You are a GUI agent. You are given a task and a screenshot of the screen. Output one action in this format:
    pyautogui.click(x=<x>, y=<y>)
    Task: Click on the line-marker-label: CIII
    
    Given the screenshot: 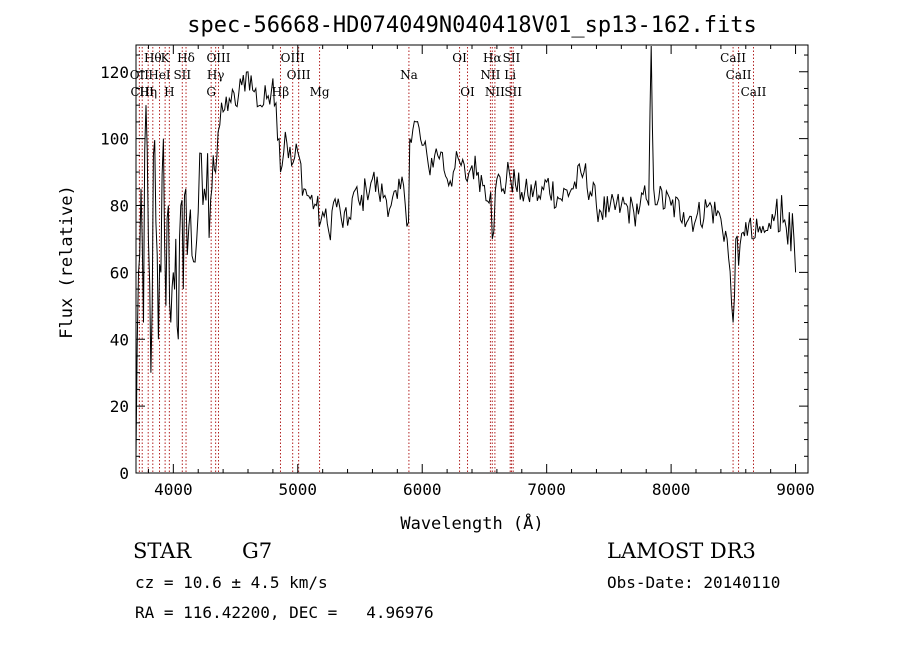 What is the action you would take?
    pyautogui.click(x=143, y=92)
    